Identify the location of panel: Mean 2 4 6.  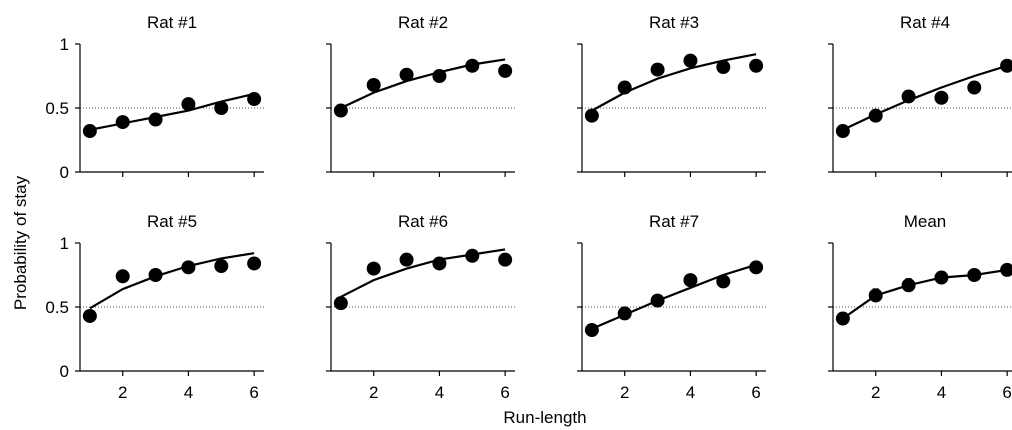
(920, 307).